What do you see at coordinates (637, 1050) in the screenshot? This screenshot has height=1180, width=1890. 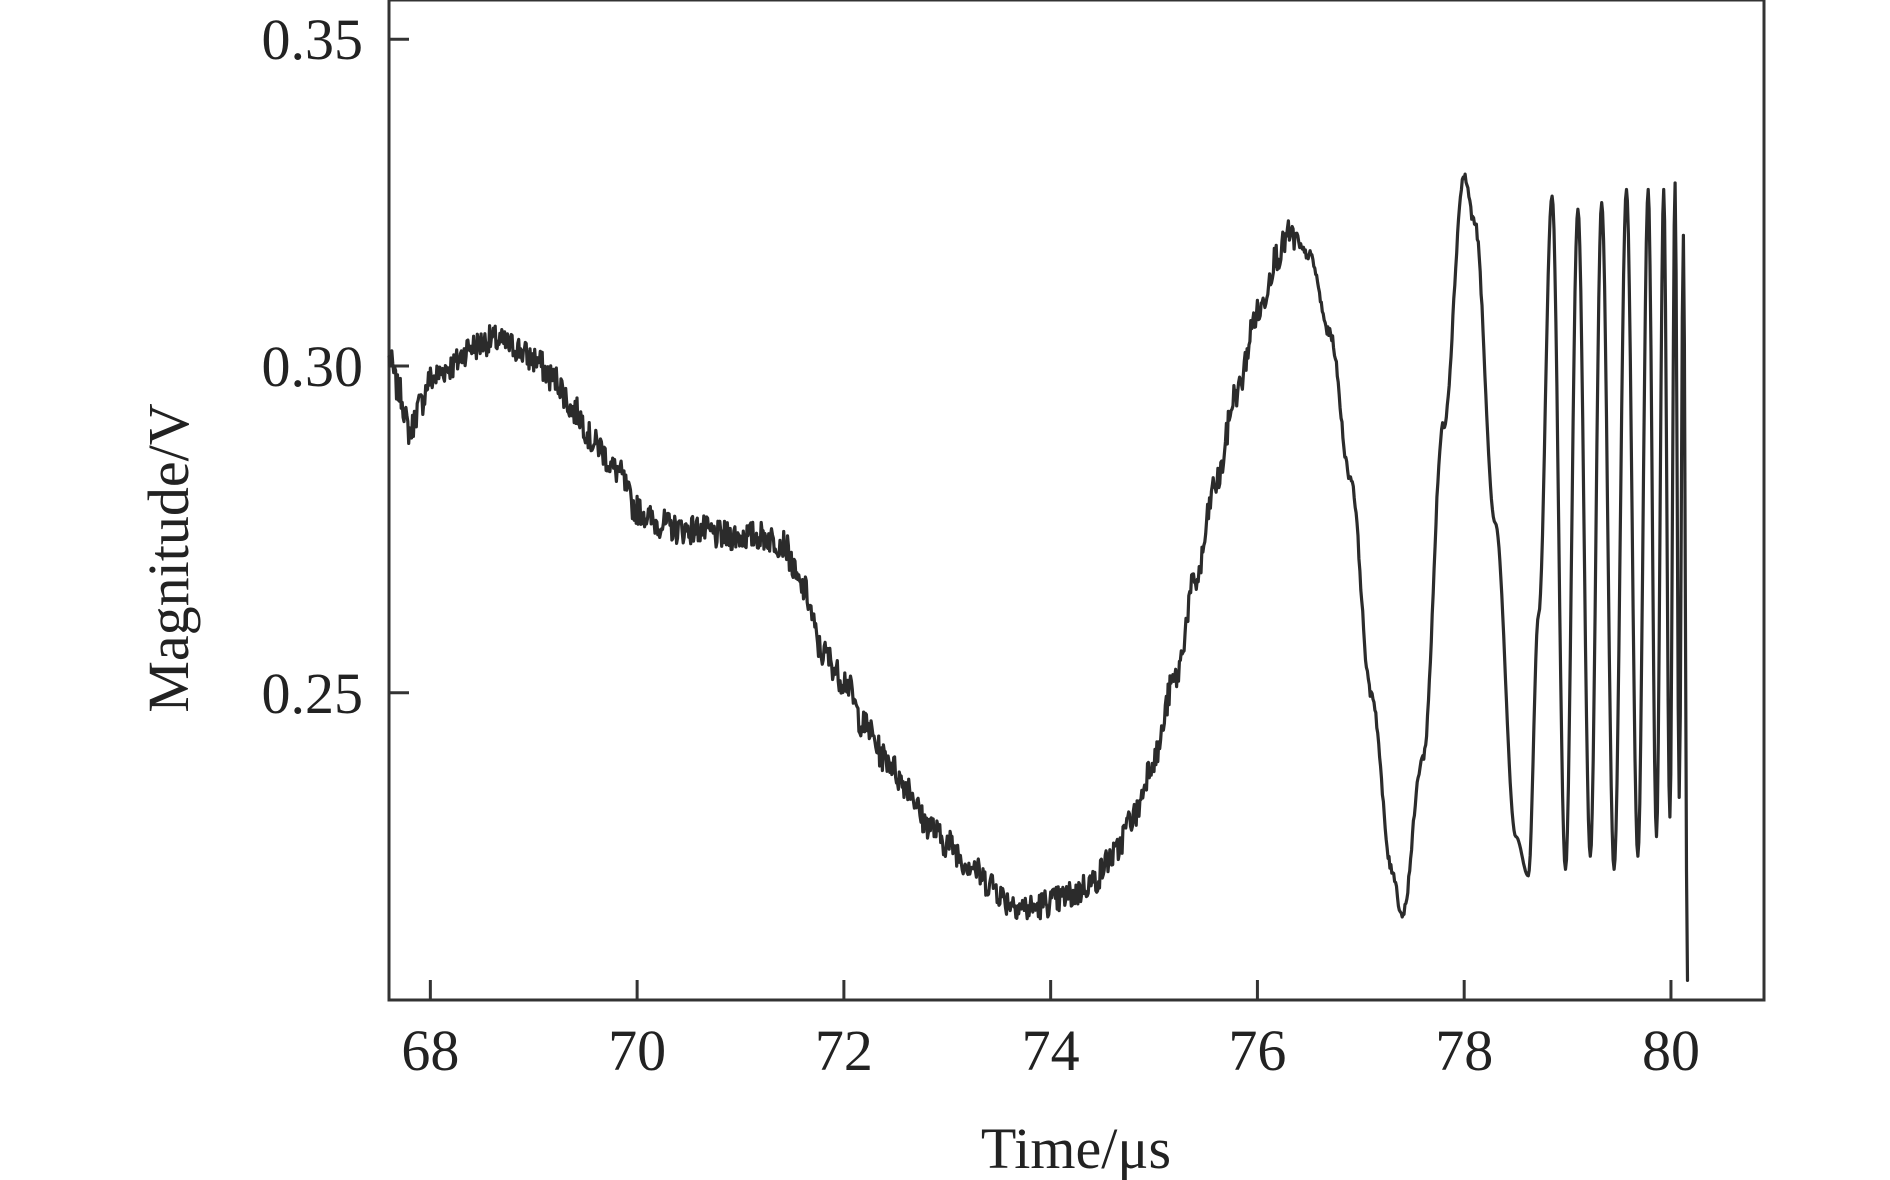 I see `x-tick-label: 70` at bounding box center [637, 1050].